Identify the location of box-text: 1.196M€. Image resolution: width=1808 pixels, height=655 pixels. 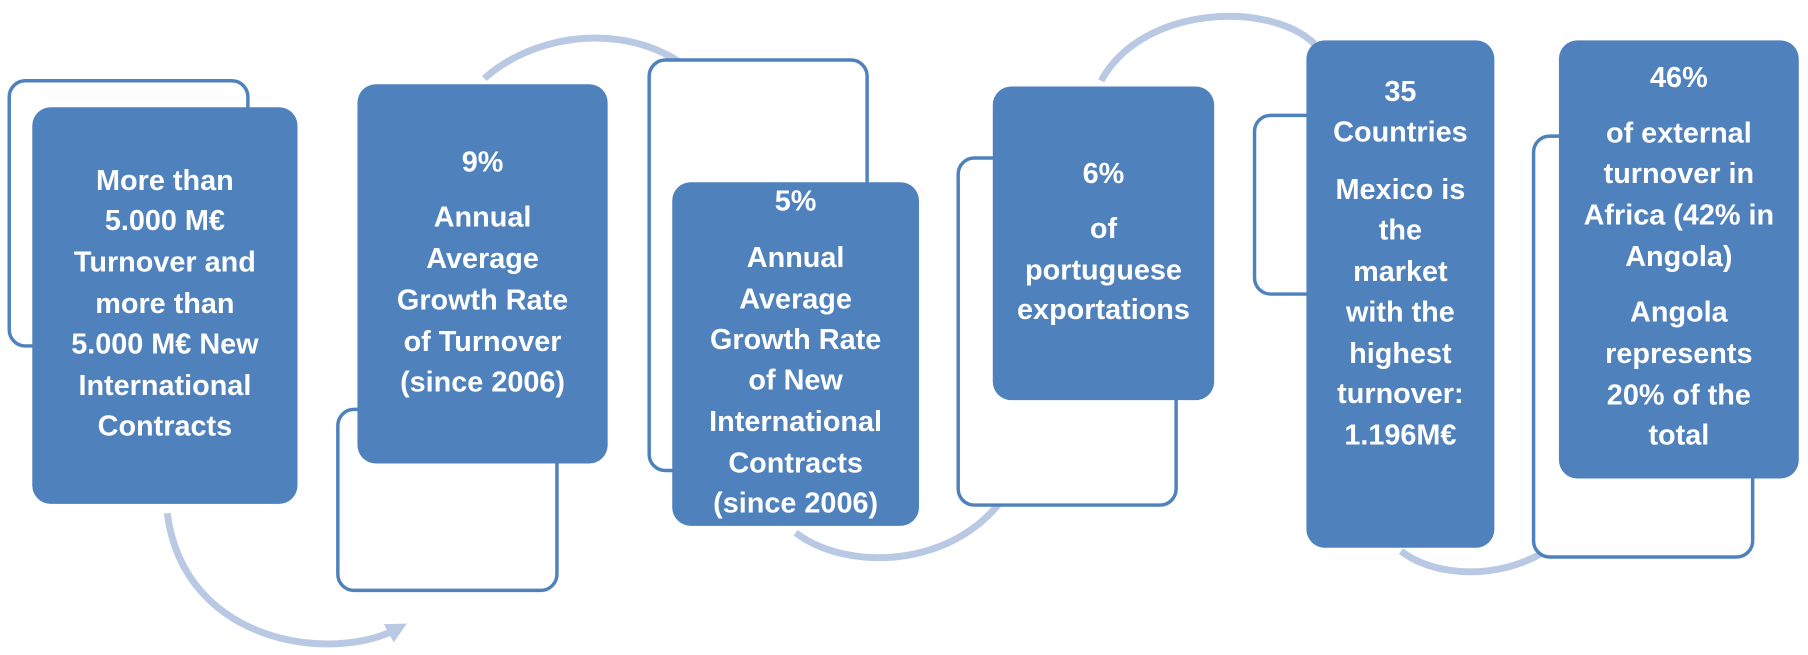
(1400, 436).